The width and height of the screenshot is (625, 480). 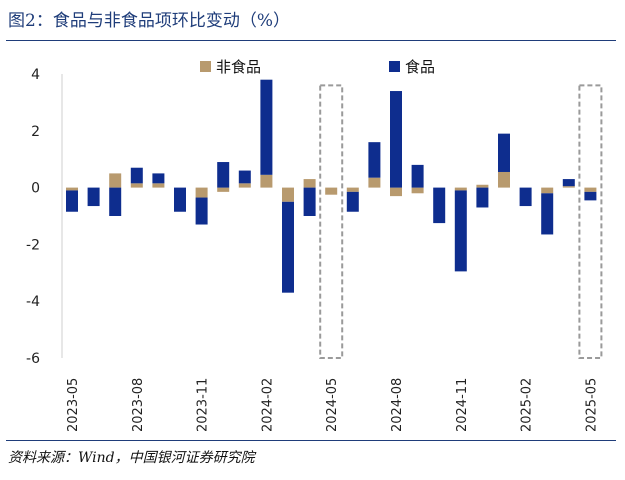 What do you see at coordinates (138, 405) in the screenshot?
I see `x-tick-label: 2023-08` at bounding box center [138, 405].